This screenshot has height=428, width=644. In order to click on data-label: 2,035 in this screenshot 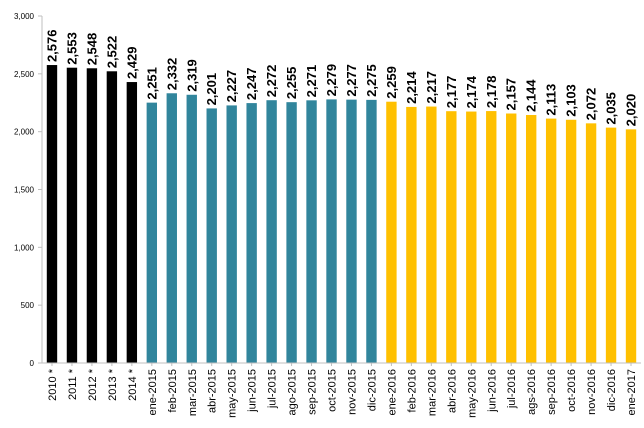, I will do `click(611, 108)`.